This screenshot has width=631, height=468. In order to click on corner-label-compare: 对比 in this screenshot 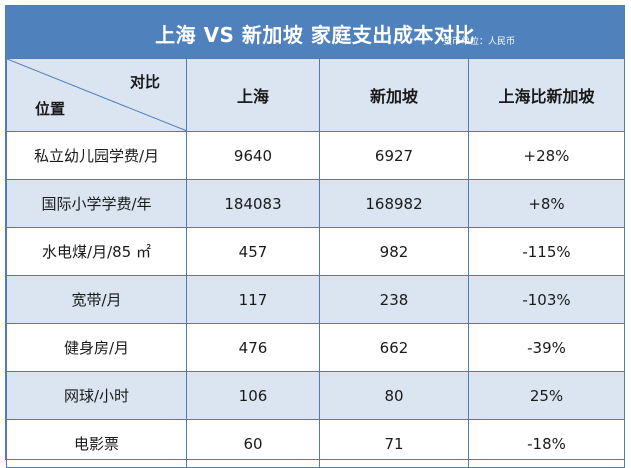, I will do `click(144, 82)`.